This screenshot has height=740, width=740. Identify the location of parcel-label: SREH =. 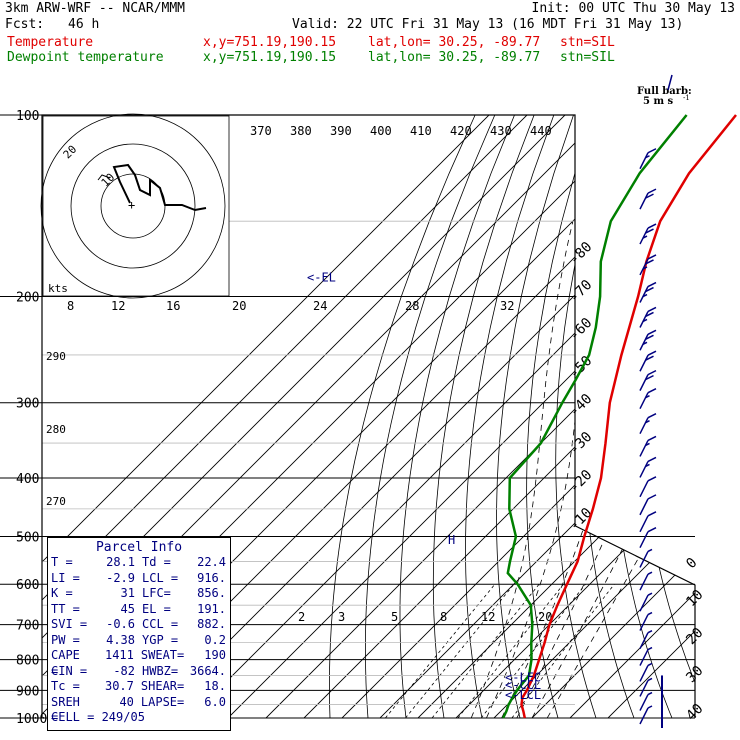
(65, 709).